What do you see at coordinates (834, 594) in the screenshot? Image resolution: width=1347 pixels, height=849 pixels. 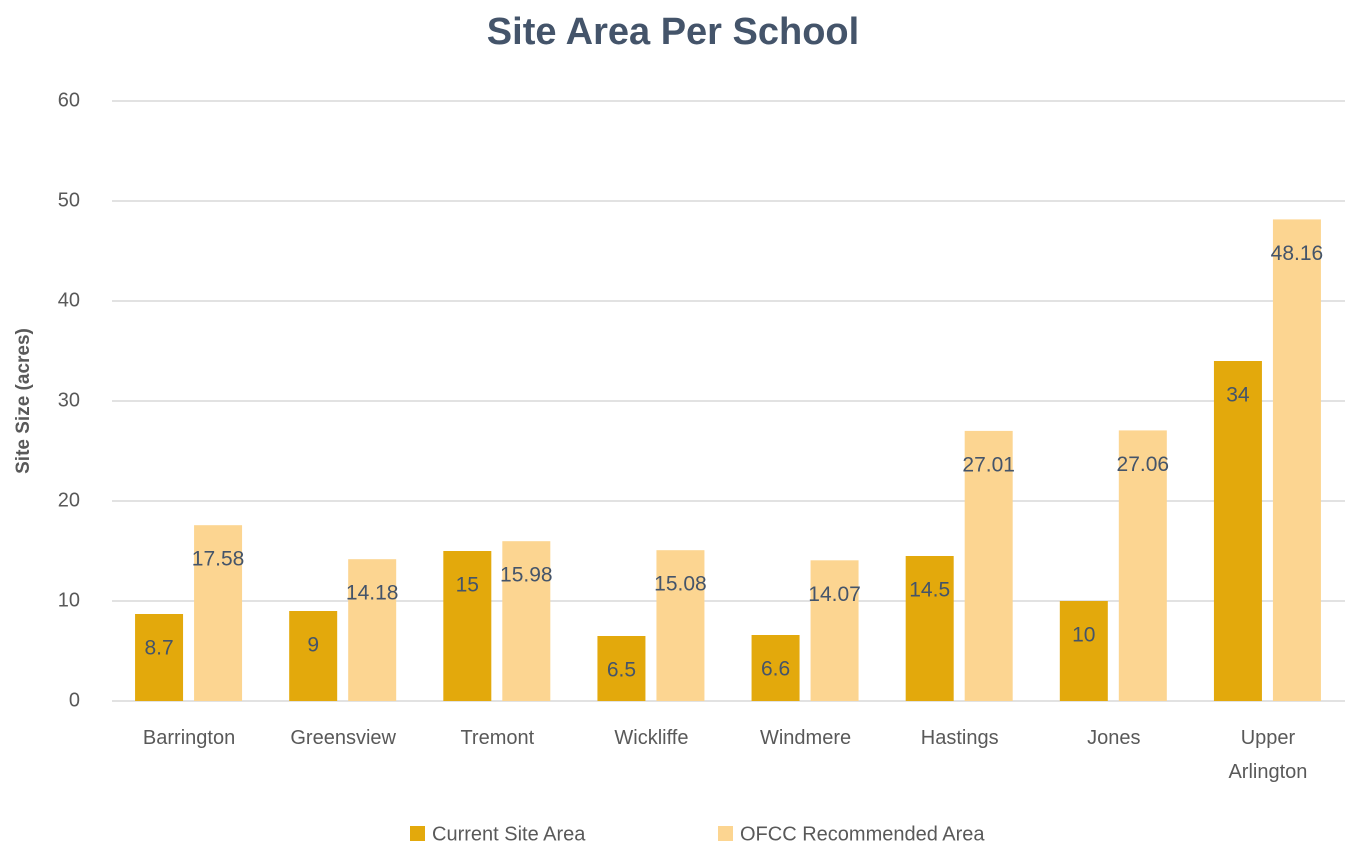 I see `data-label: 14.07` at bounding box center [834, 594].